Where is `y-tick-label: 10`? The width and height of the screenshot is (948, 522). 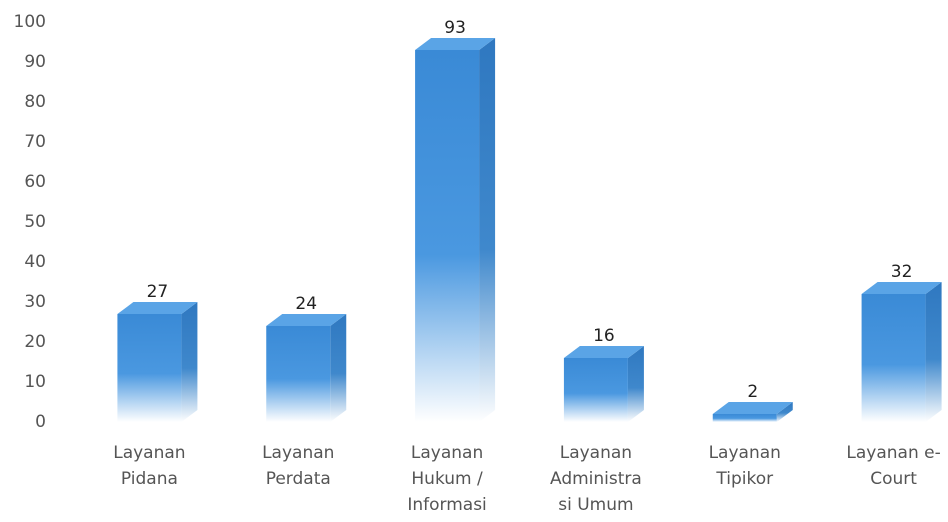
y-tick-label: 10 is located at coordinates (35, 382).